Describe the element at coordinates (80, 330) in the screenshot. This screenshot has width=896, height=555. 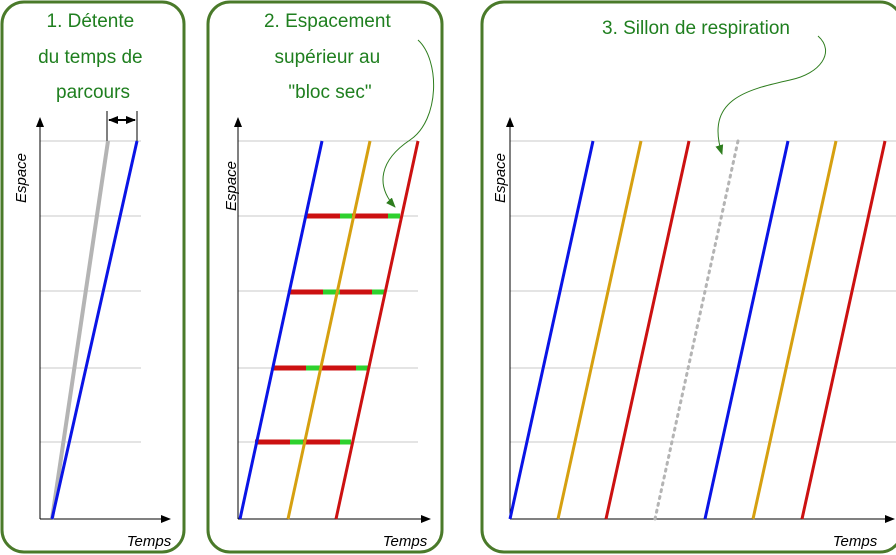
I see `panel-1-original-path-grey` at that location.